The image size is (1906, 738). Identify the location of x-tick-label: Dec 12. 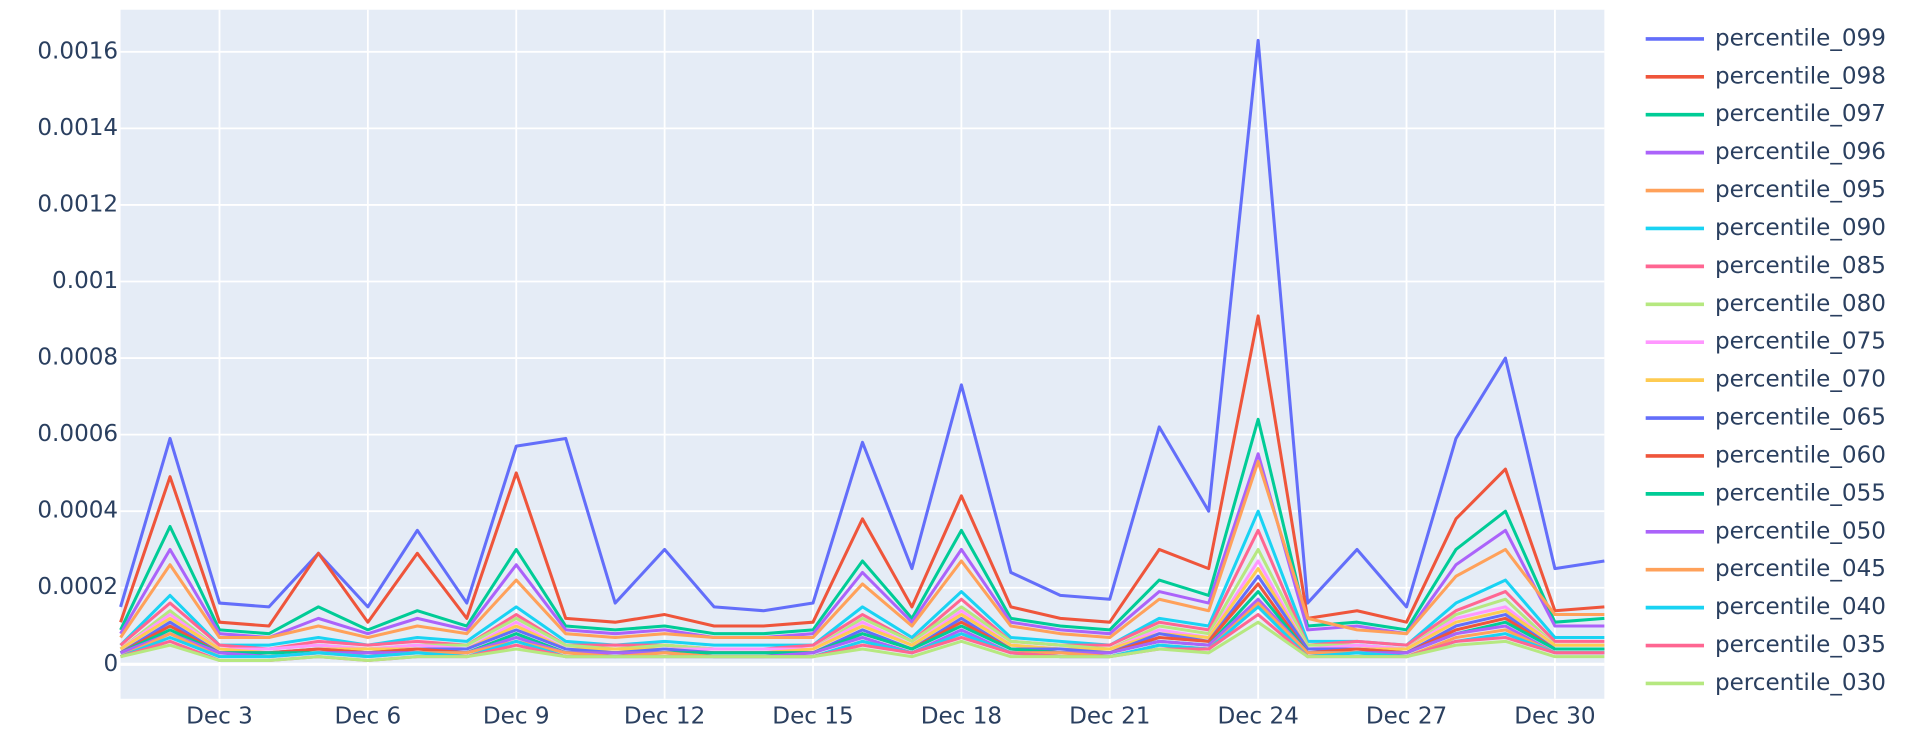
(664, 716).